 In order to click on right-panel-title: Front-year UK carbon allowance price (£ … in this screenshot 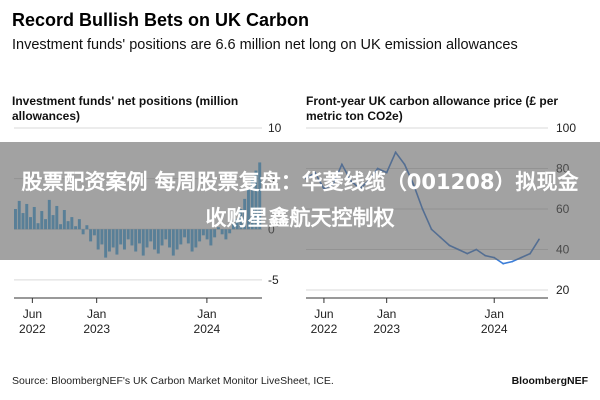, I will do `click(432, 108)`.